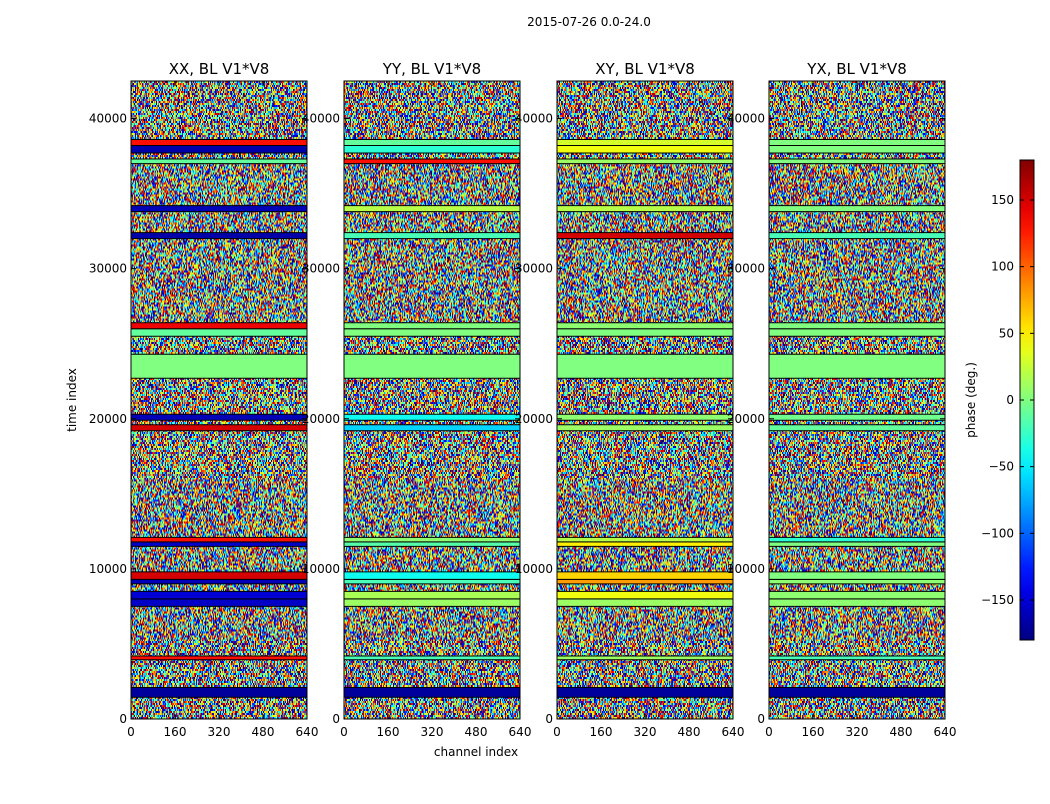 The image size is (1050, 804). What do you see at coordinates (476, 752) in the screenshot?
I see `x-axis-label: channel index` at bounding box center [476, 752].